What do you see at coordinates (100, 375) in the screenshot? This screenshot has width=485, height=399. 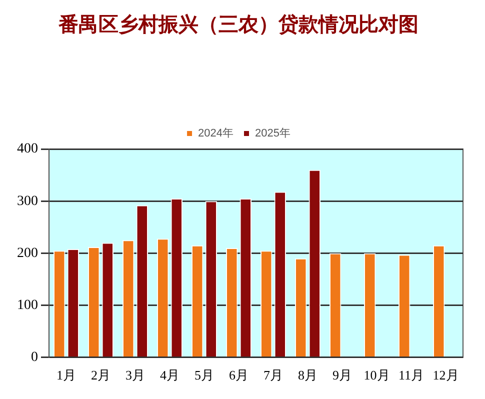 I see `x-tick-label: 2月` at bounding box center [100, 375].